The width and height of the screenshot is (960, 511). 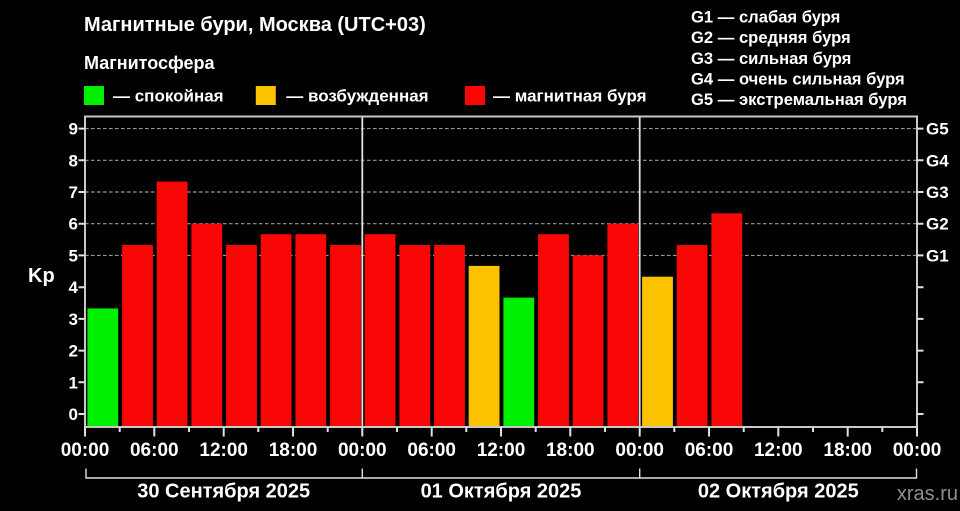 I want to click on svg-text: 1, so click(x=73, y=382).